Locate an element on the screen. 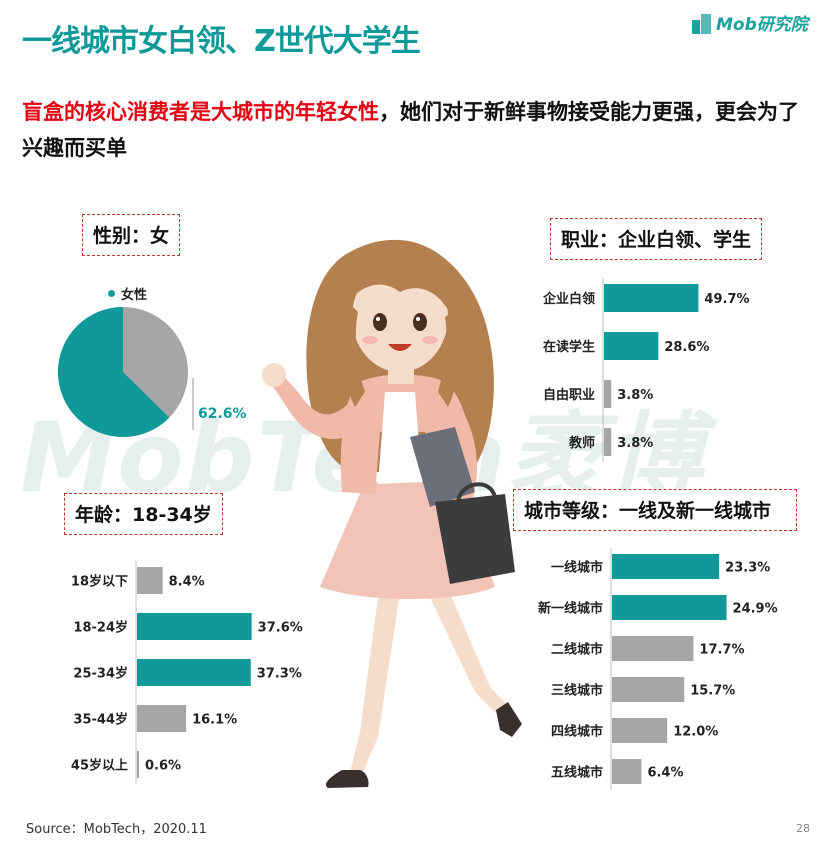 This screenshot has height=855, width=822. value-label: 16.1% is located at coordinates (214, 720).